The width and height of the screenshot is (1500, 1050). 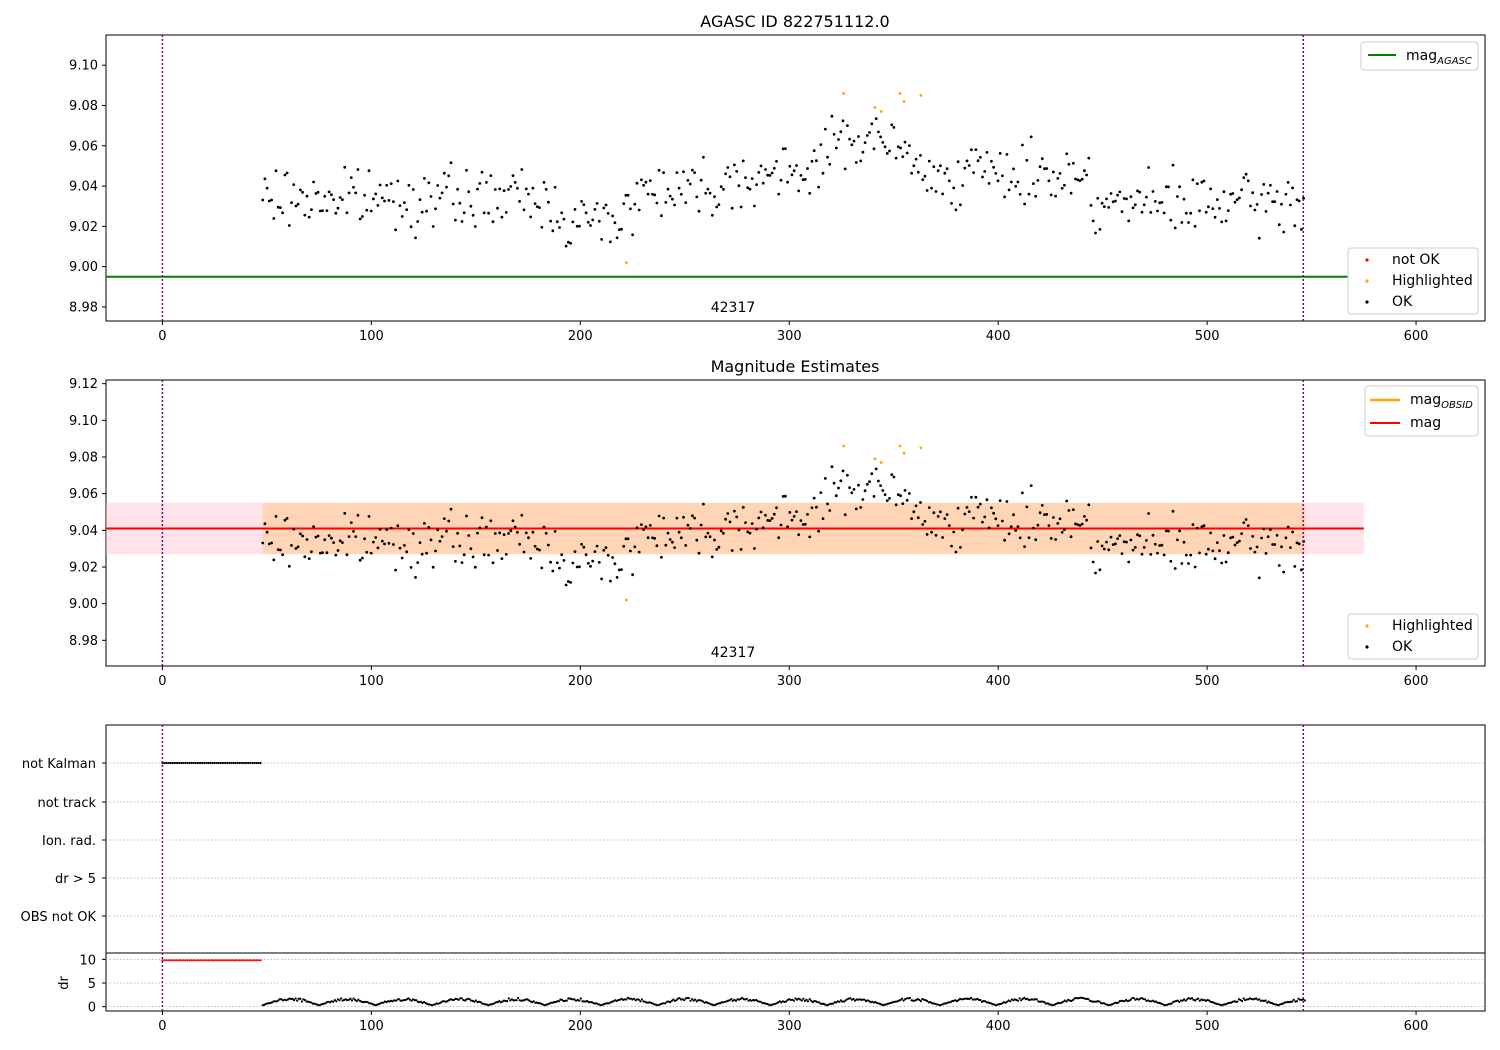 What do you see at coordinates (92, 984) in the screenshot?
I see `dr-tick-label: 5` at bounding box center [92, 984].